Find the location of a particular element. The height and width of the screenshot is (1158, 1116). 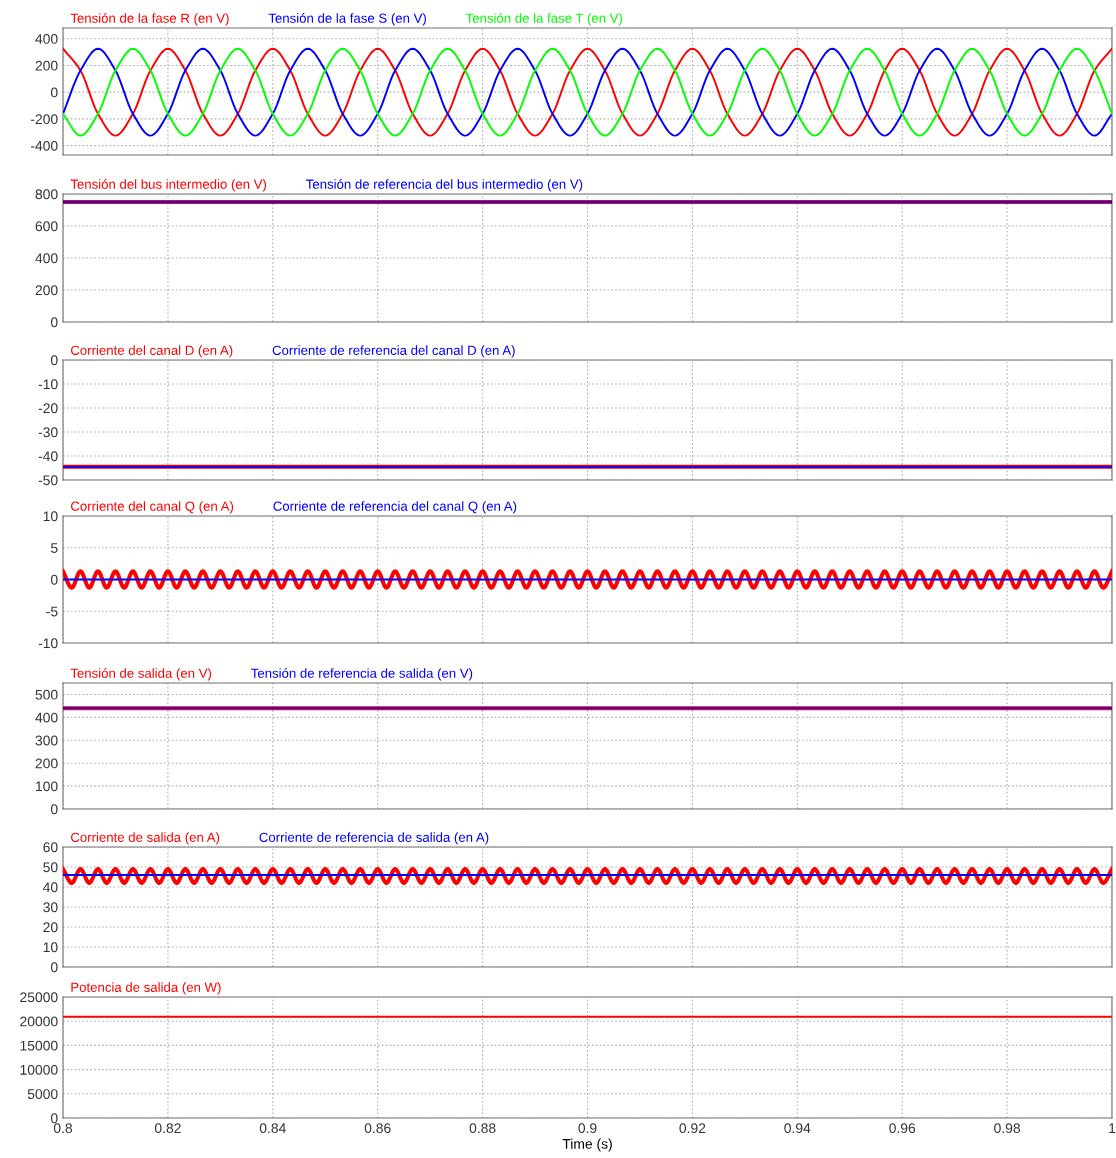

text: Corriente de referencia del canal D (en A) is located at coordinates (393, 351).